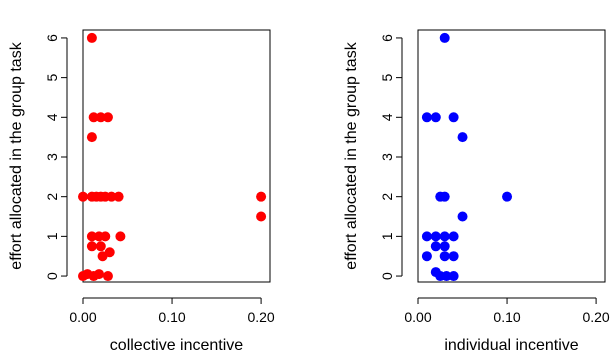  What do you see at coordinates (177, 345) in the screenshot?
I see `x-axis-title: collective incentive` at bounding box center [177, 345].